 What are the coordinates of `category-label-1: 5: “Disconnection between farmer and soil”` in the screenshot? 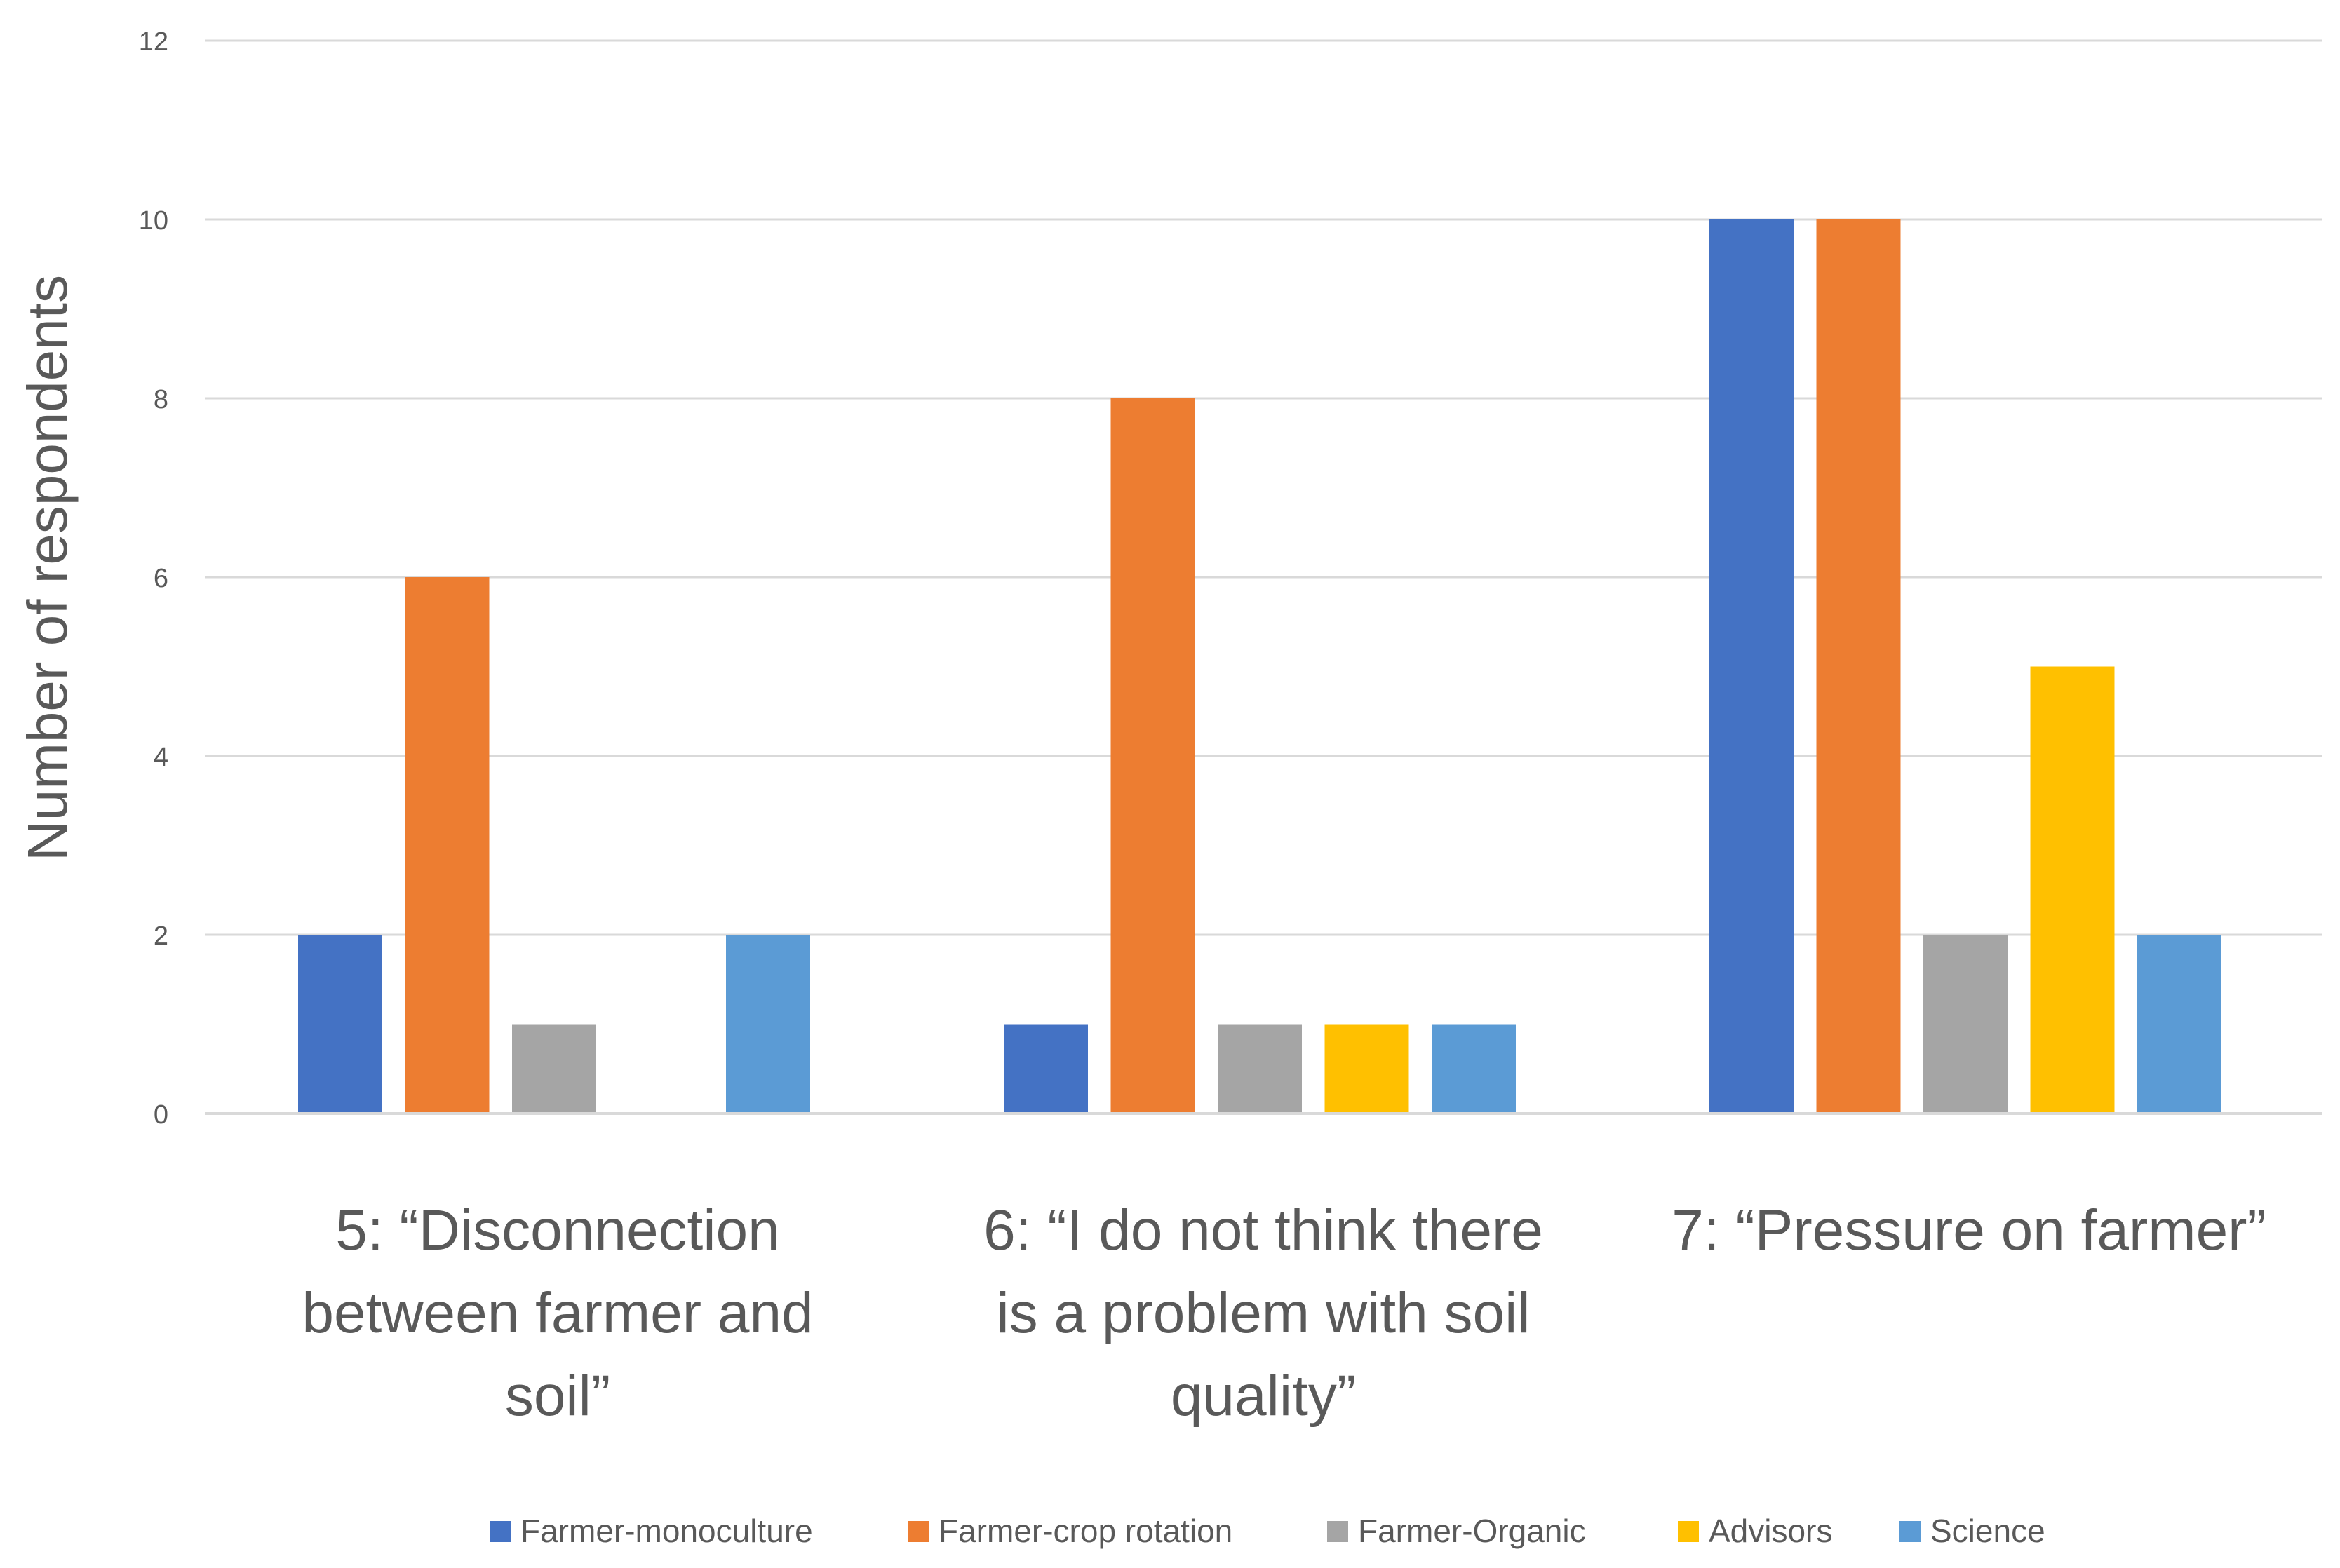 It's located at (557, 1313).